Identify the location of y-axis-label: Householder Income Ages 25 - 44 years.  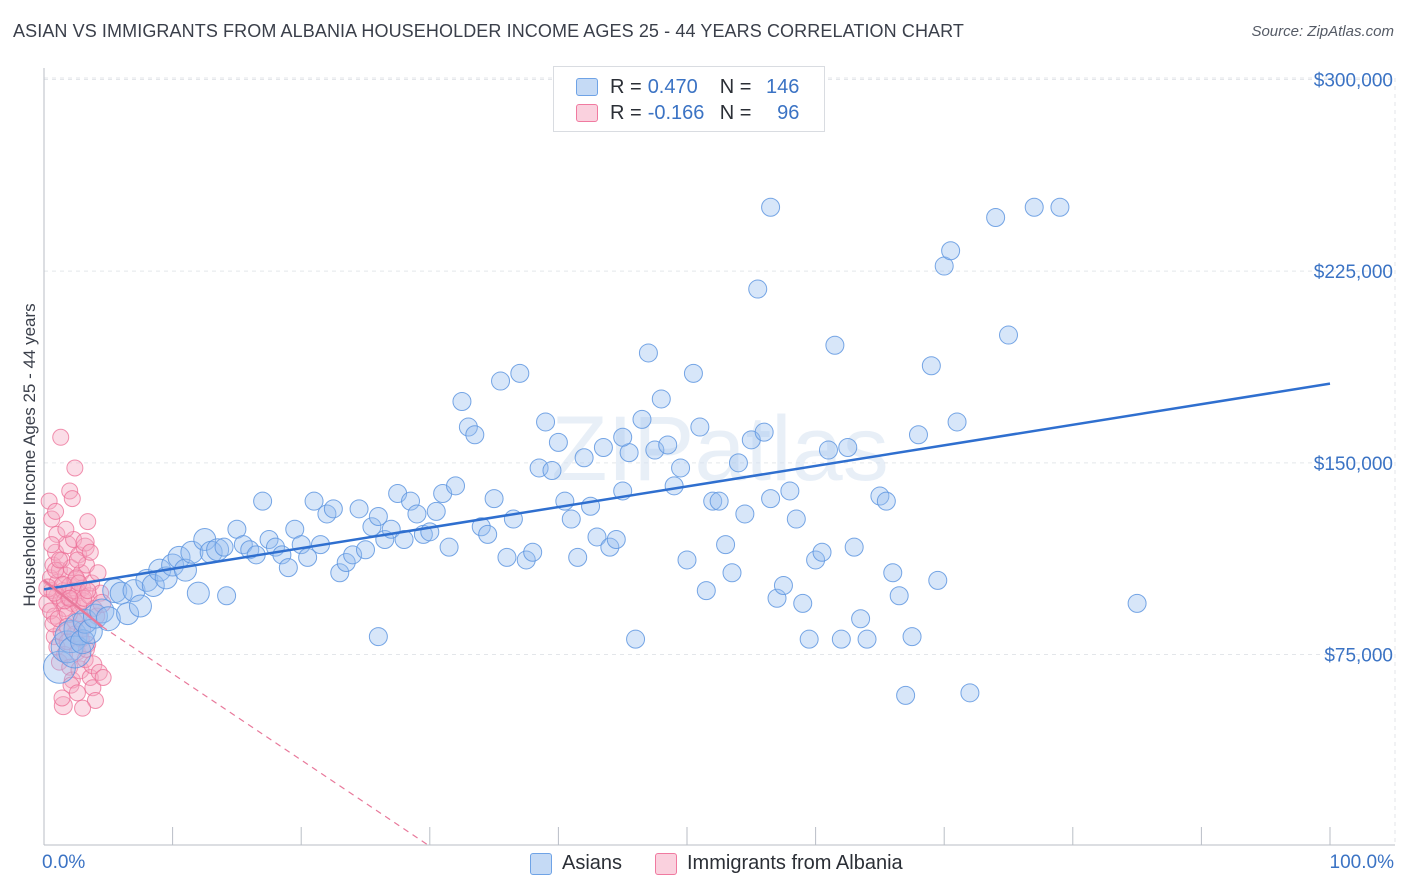
(29, 454).